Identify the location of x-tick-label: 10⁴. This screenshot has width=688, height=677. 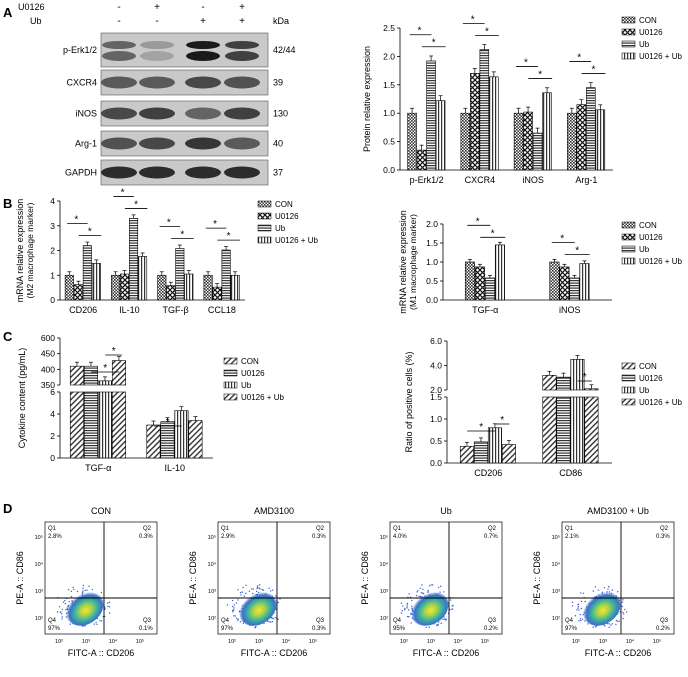
(458, 641).